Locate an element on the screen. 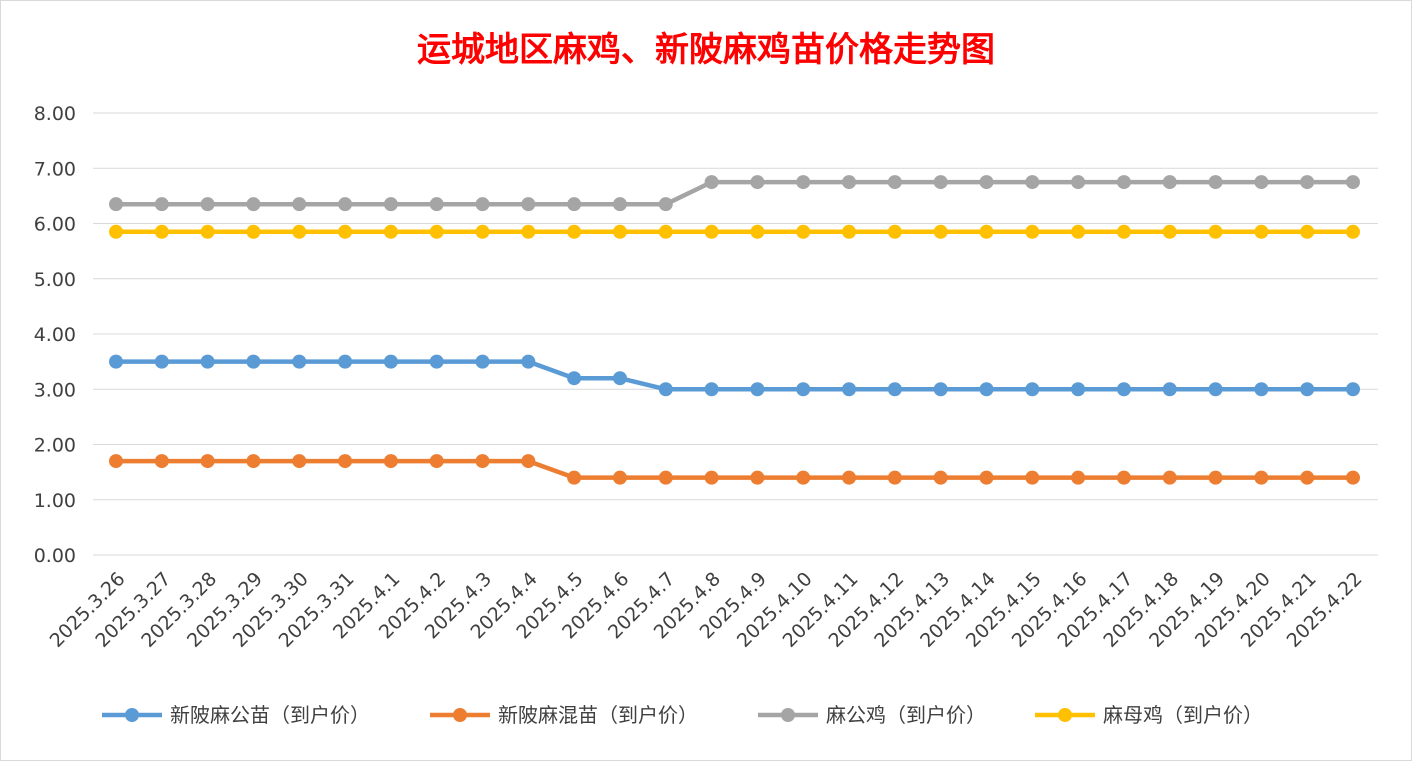 The width and height of the screenshot is (1412, 761). y-tick-label: 5.00 is located at coordinates (55, 280).